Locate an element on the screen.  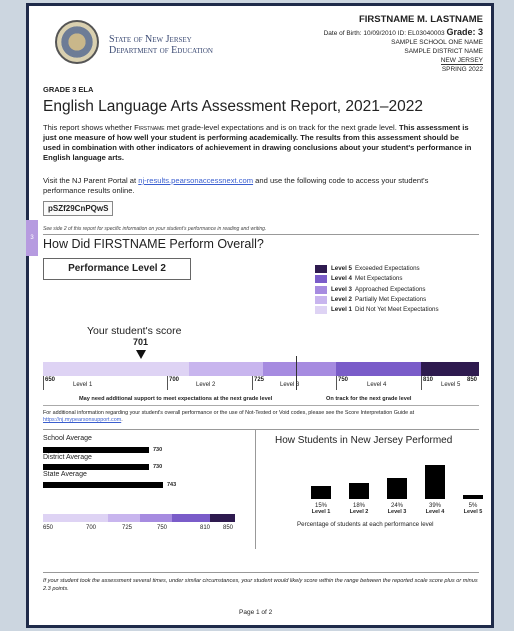
grade-side-tab: 3 is located at coordinates (32, 238).